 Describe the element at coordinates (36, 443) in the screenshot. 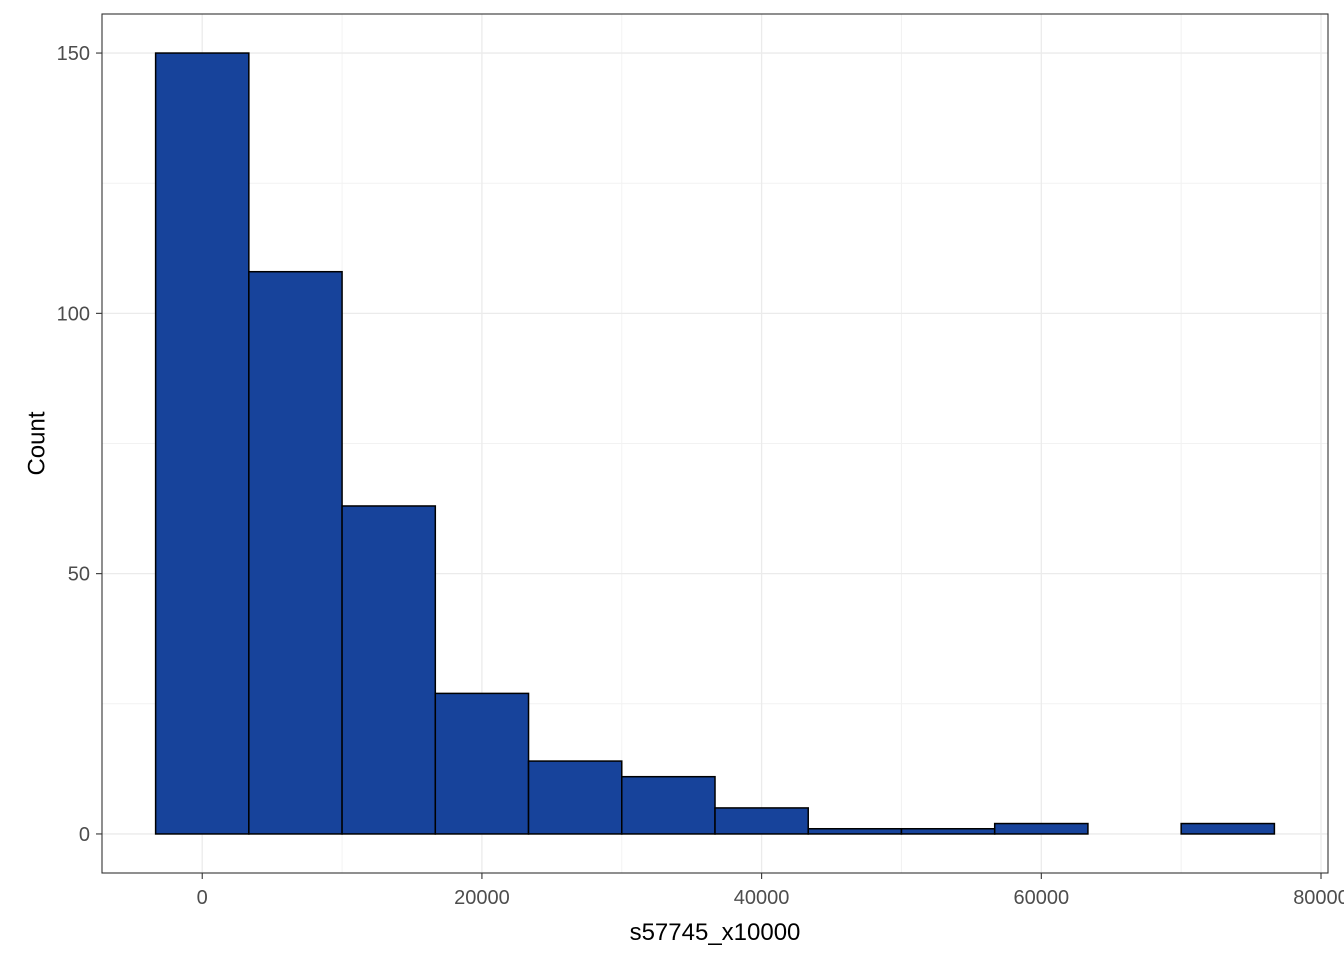

I see `y-axis-title: Count` at that location.